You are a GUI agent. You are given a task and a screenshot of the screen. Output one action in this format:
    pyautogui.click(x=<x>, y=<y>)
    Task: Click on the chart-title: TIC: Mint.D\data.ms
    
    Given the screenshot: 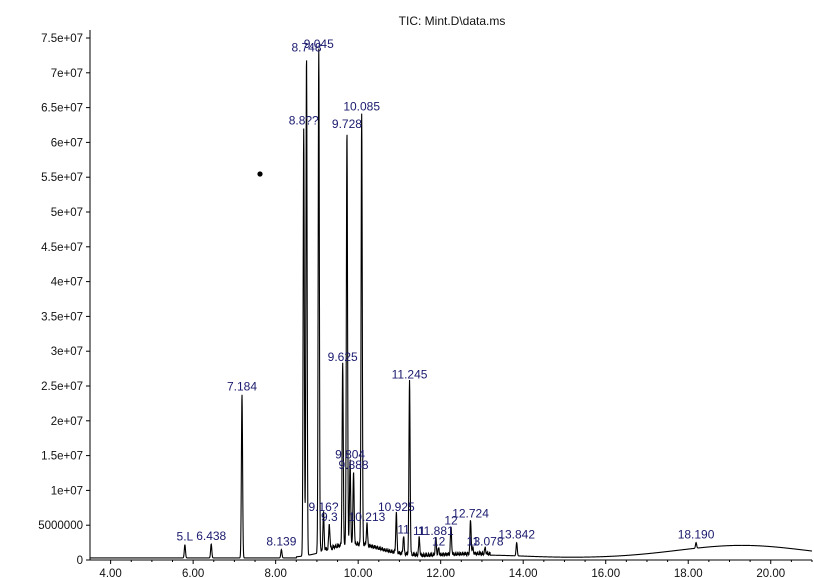 What is the action you would take?
    pyautogui.click(x=452, y=21)
    